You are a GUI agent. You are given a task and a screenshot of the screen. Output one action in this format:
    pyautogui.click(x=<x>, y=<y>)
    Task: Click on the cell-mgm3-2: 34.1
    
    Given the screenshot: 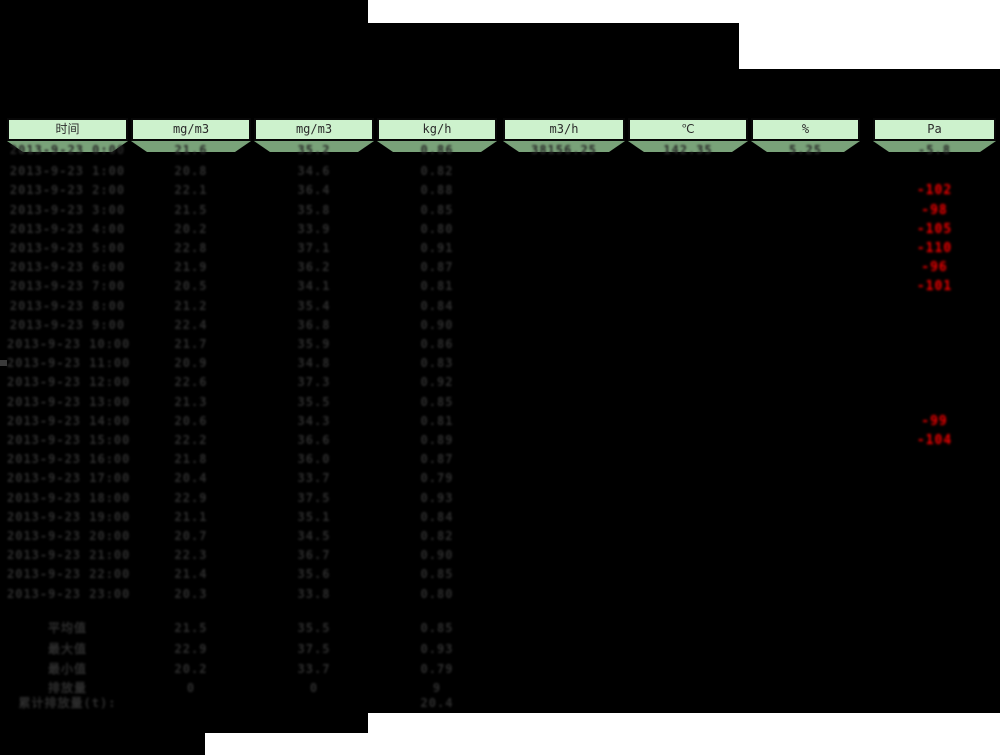 What is the action you would take?
    pyautogui.click(x=314, y=286)
    